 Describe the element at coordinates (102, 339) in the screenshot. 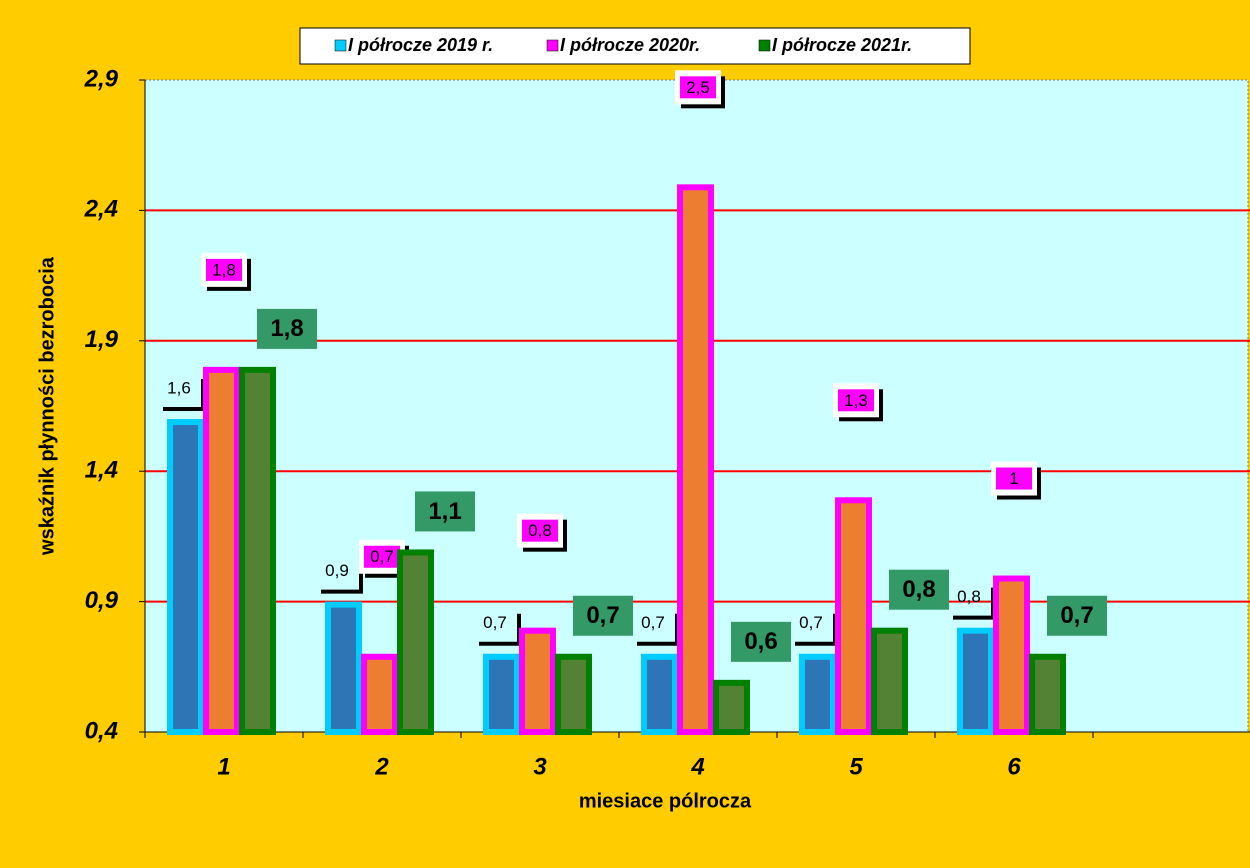

I see `y-tick-label: 1,9` at that location.